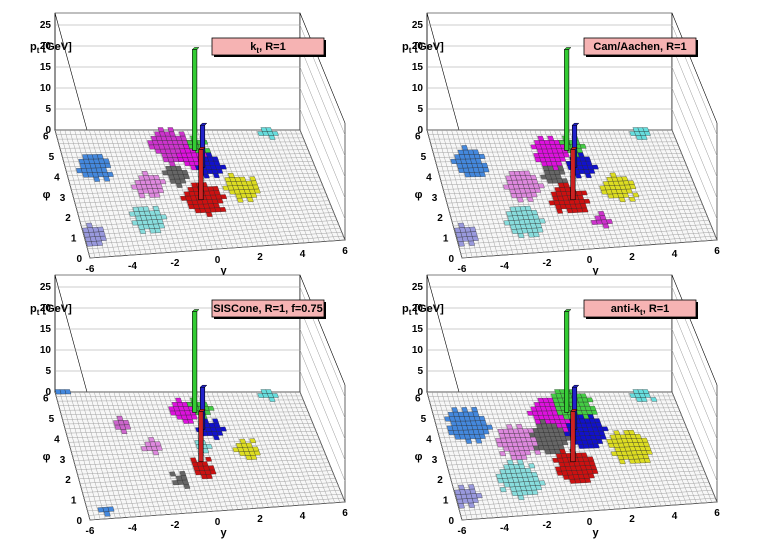  Describe the element at coordinates (640, 47) in the screenshot. I see `title-box: Cam/Aachen, R=1` at that location.